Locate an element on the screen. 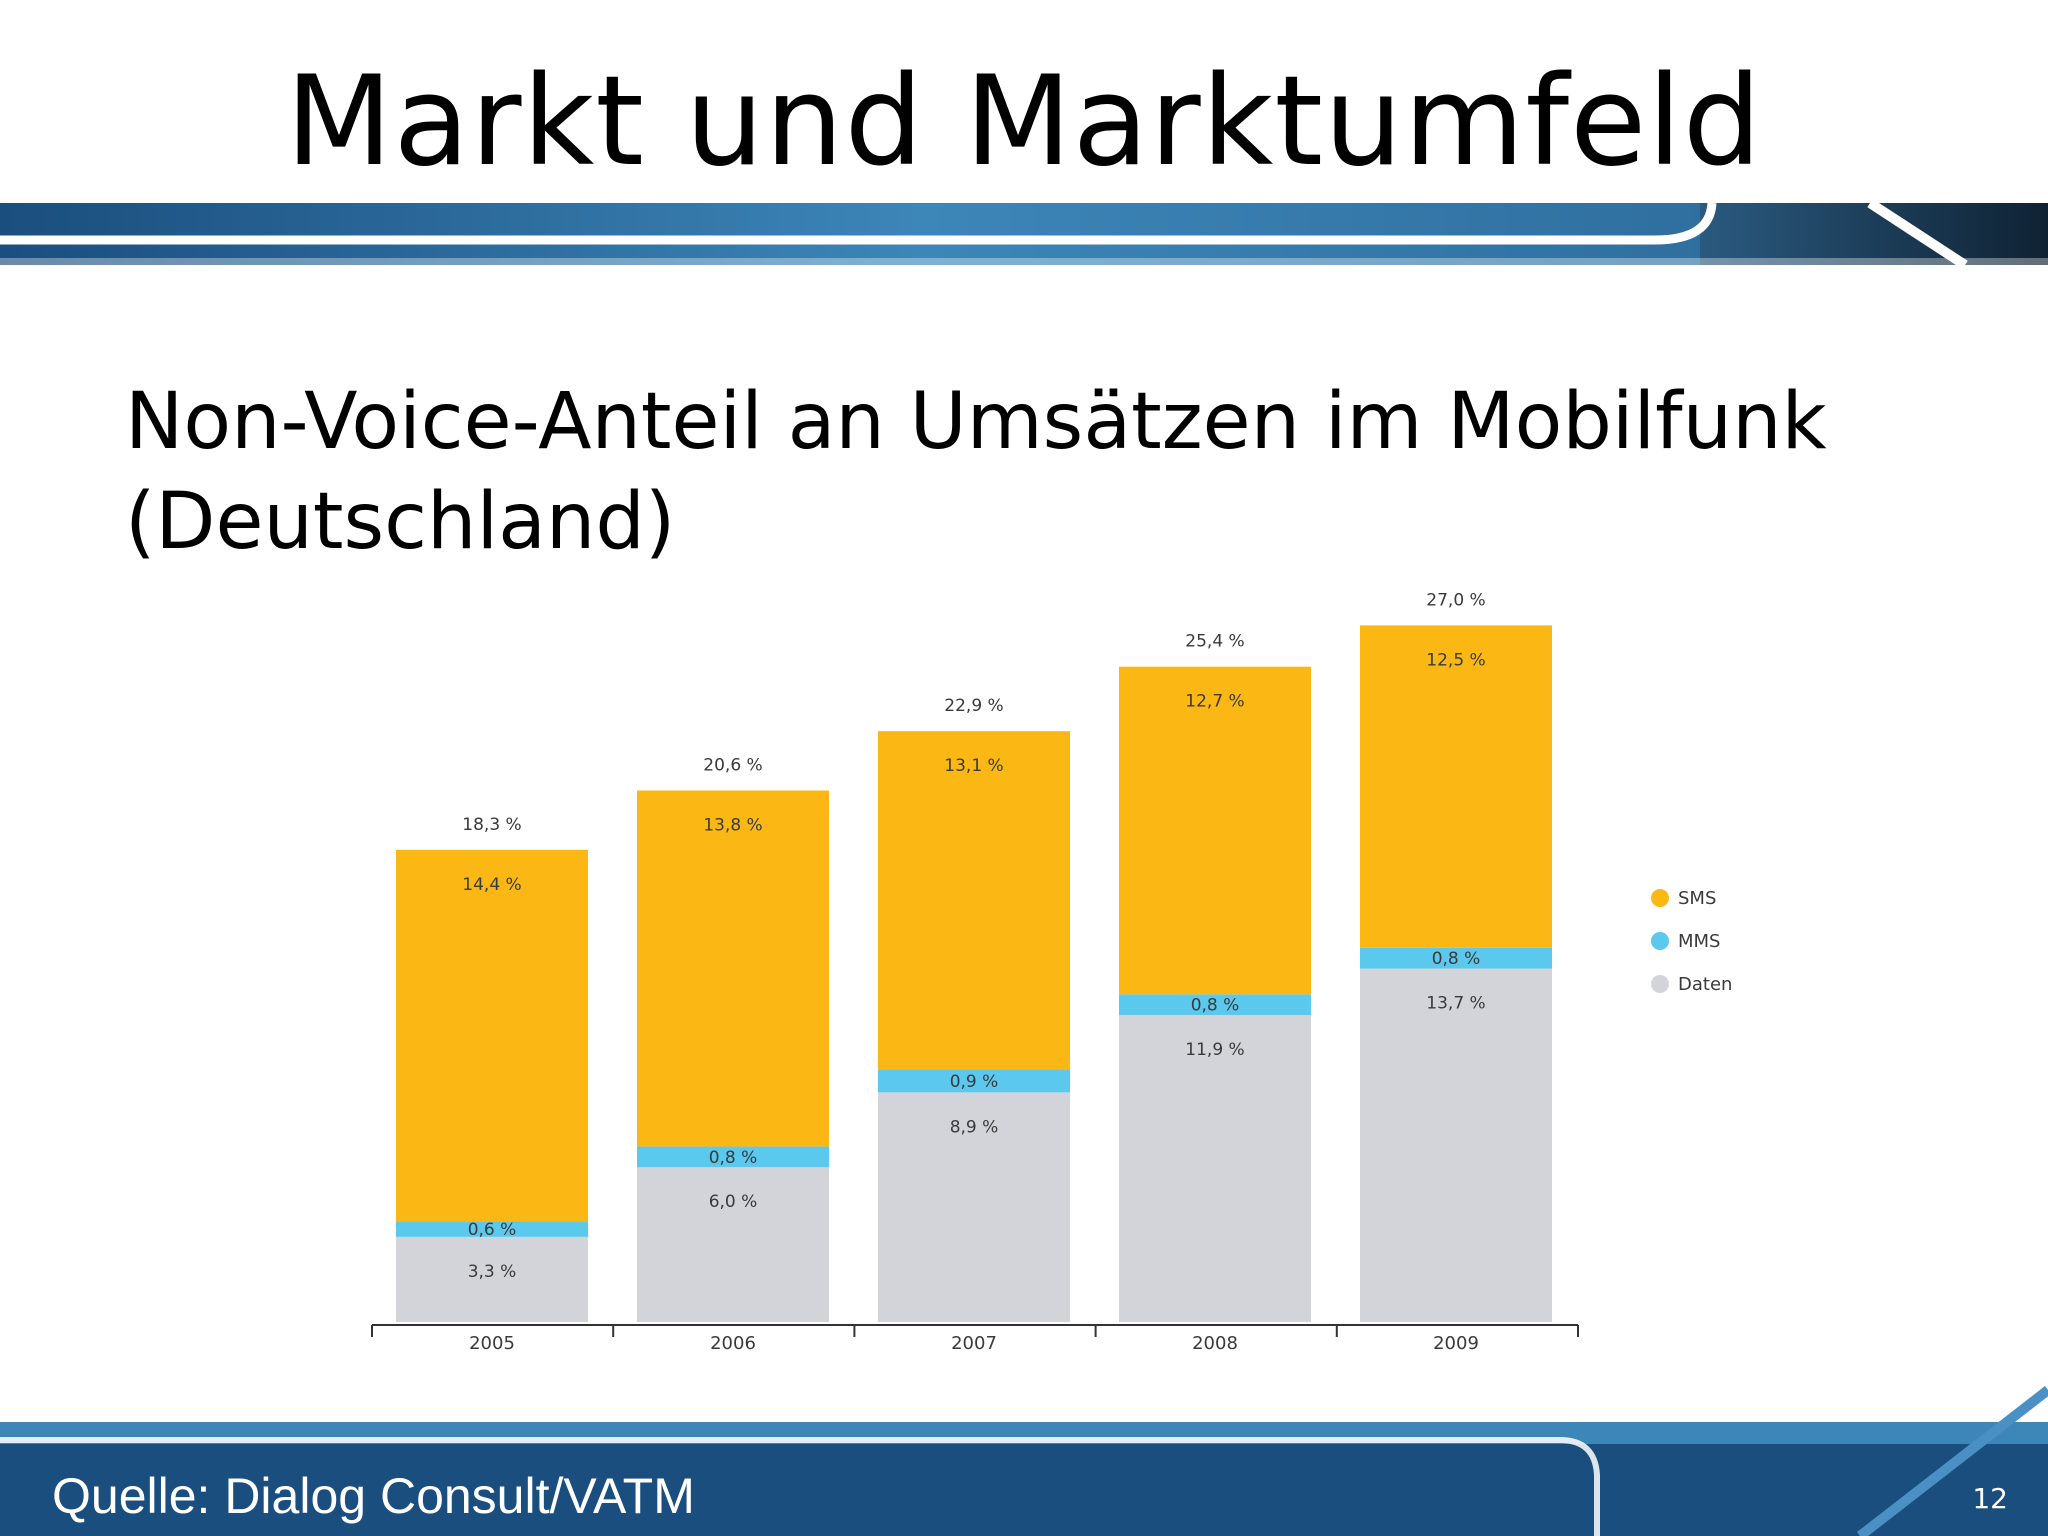 The image size is (2048, 1536). x-tick-label-2009: 2009 is located at coordinates (1456, 1343).